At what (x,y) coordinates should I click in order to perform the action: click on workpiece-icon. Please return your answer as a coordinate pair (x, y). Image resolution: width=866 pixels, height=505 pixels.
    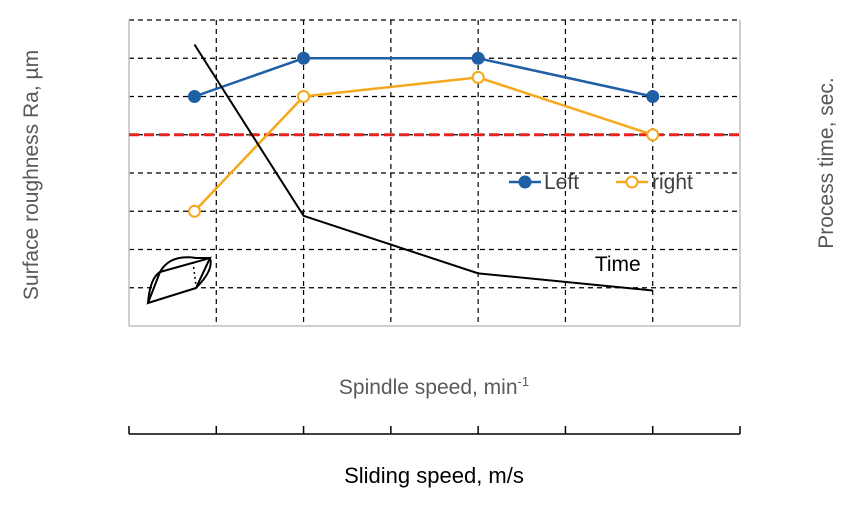
    Looking at the image, I should click on (179, 280).